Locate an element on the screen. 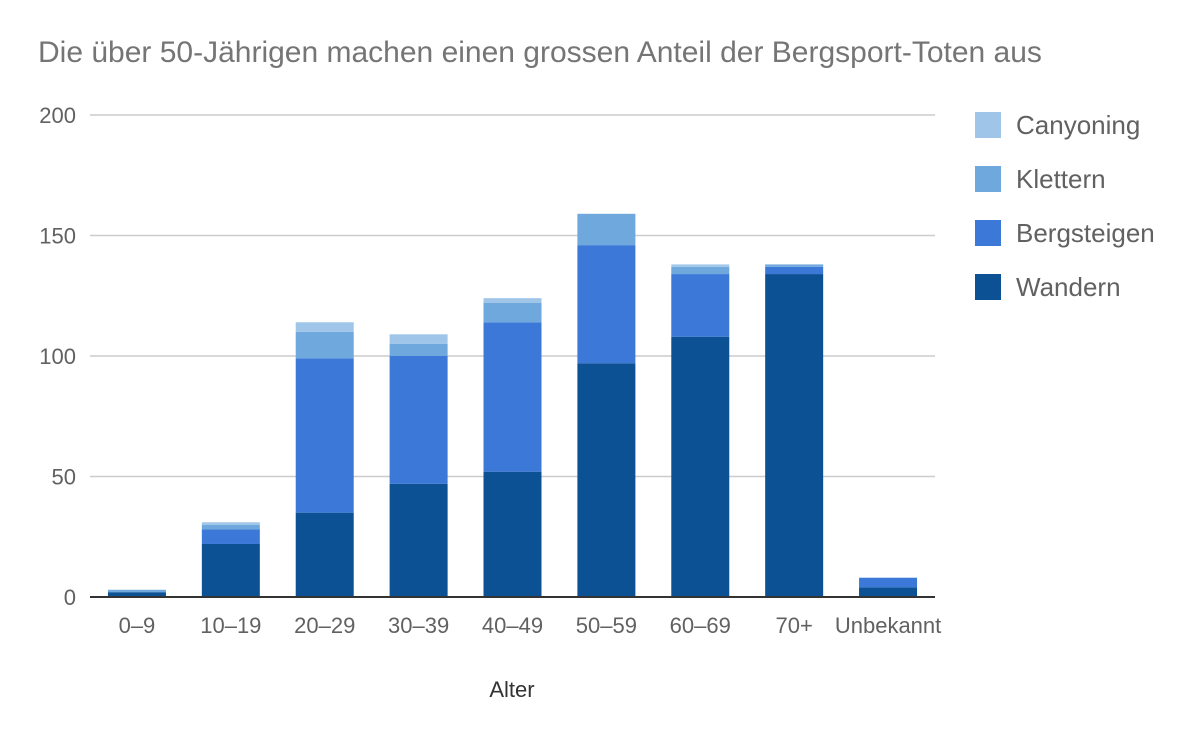  legend-label: Klettern is located at coordinates (1061, 178).